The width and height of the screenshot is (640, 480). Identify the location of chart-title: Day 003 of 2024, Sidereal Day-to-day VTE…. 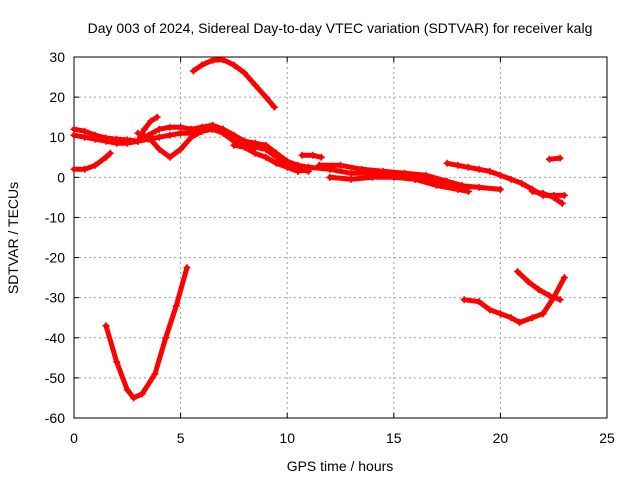
(340, 28).